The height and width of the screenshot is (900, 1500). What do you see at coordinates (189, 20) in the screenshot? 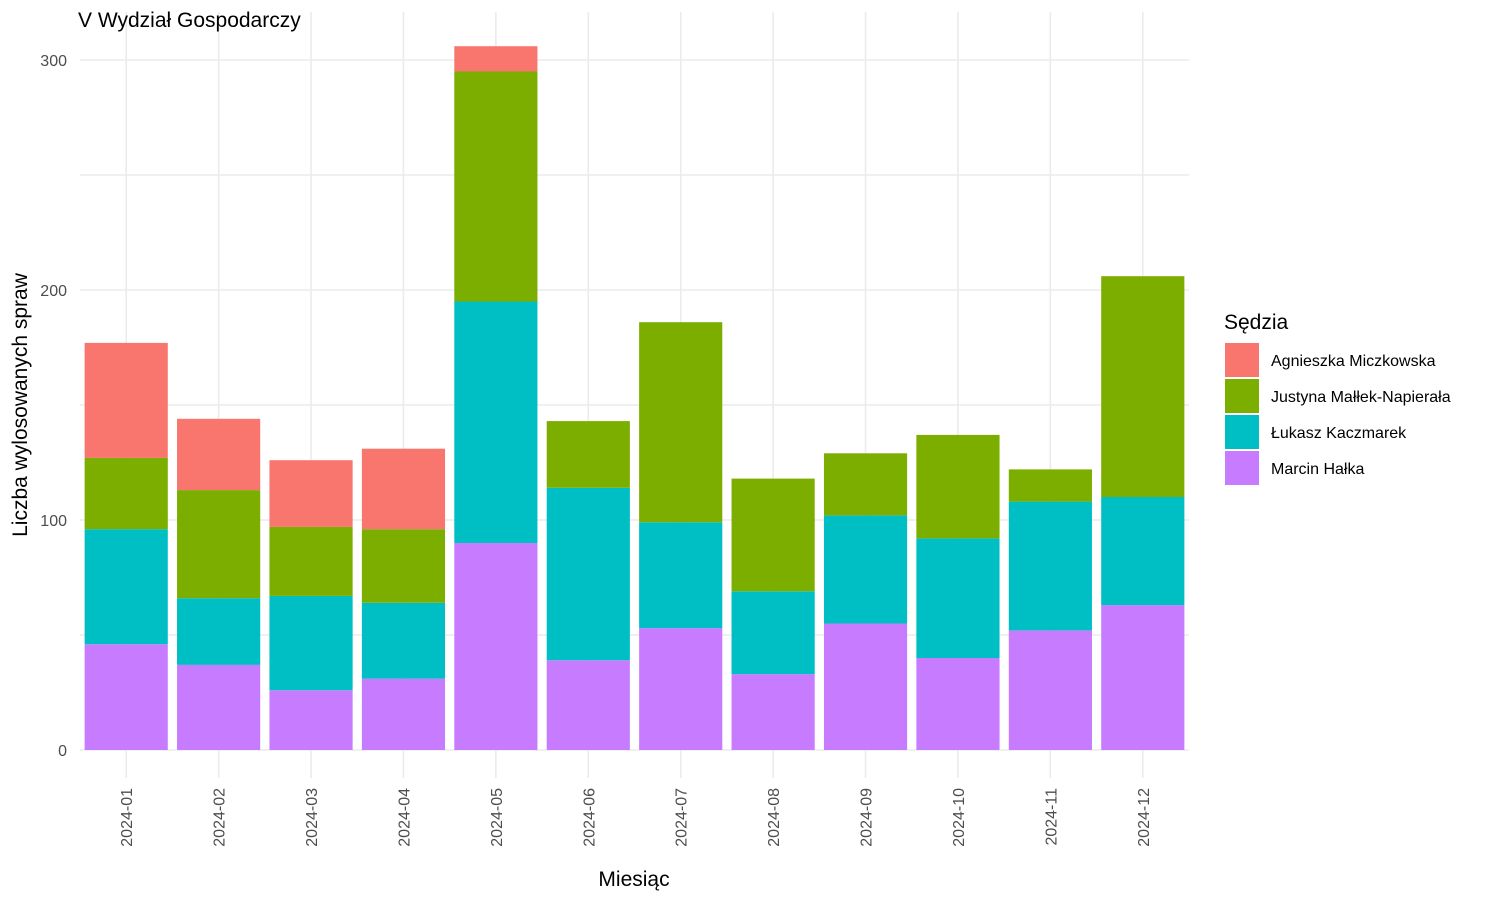
I see `chart-title: V Wydział Gospodarczy` at bounding box center [189, 20].